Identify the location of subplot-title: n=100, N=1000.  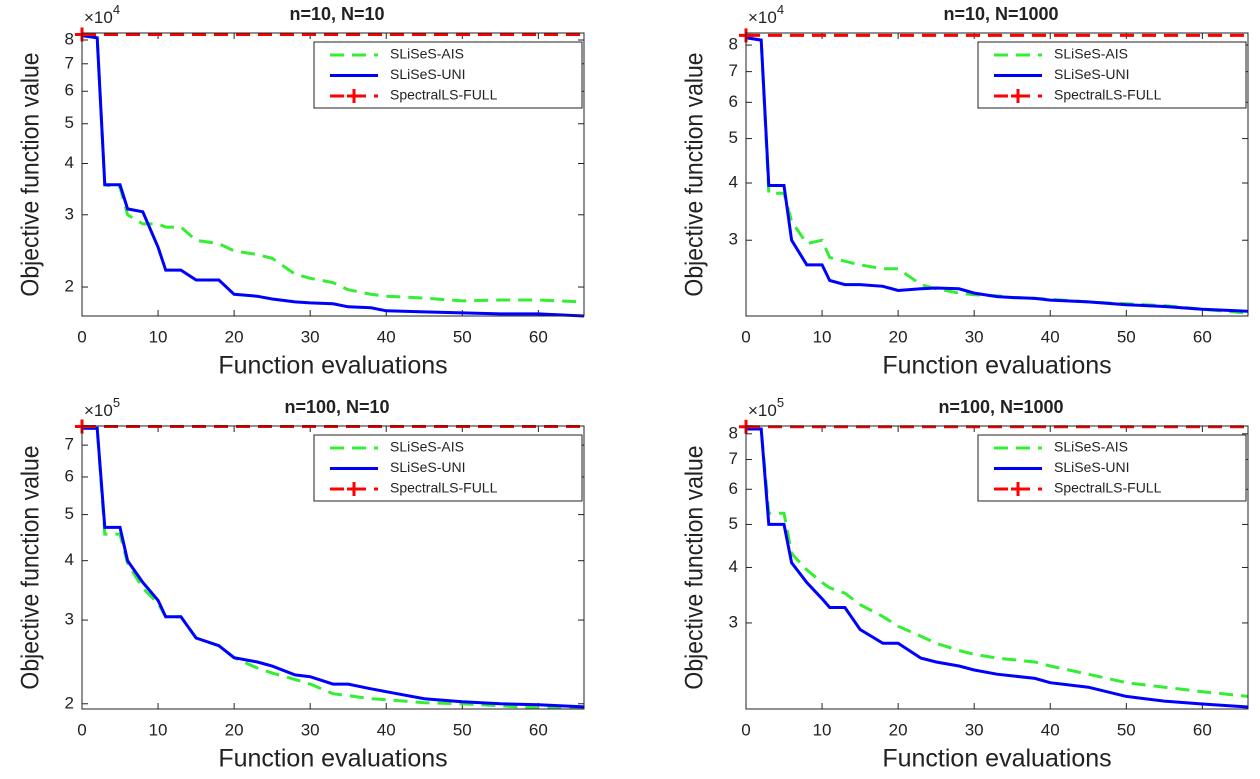
(1000, 407).